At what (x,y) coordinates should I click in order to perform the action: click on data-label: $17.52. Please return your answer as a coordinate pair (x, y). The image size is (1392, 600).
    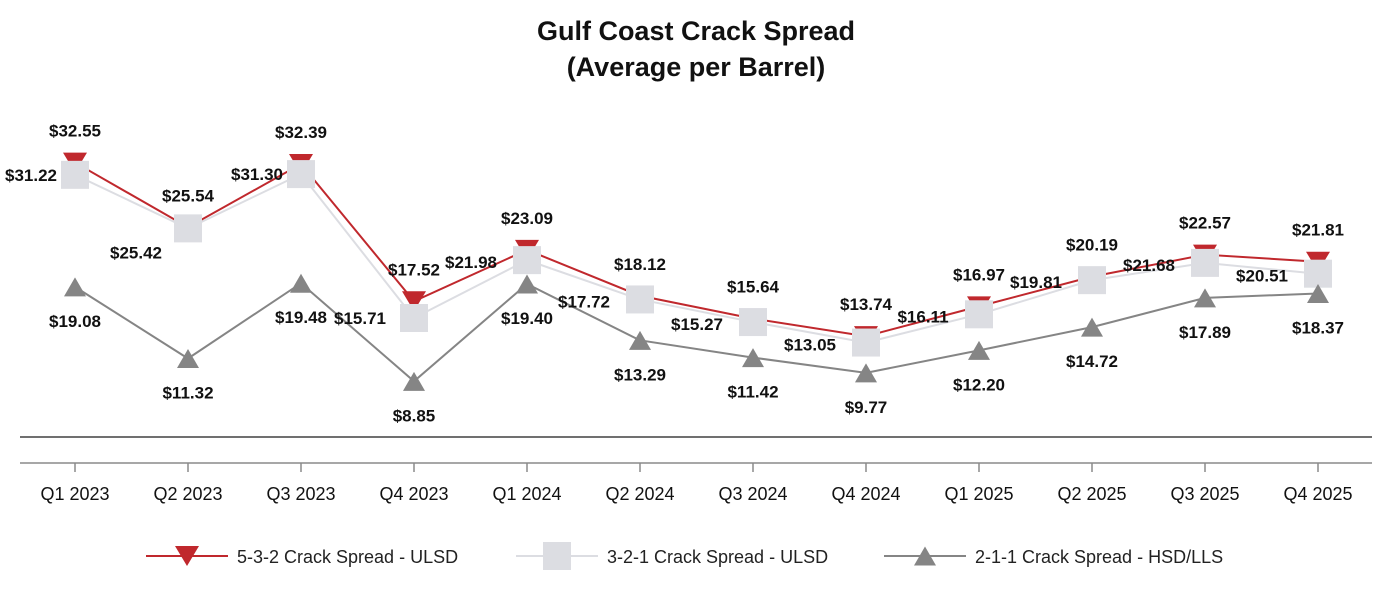
    Looking at the image, I should click on (414, 269).